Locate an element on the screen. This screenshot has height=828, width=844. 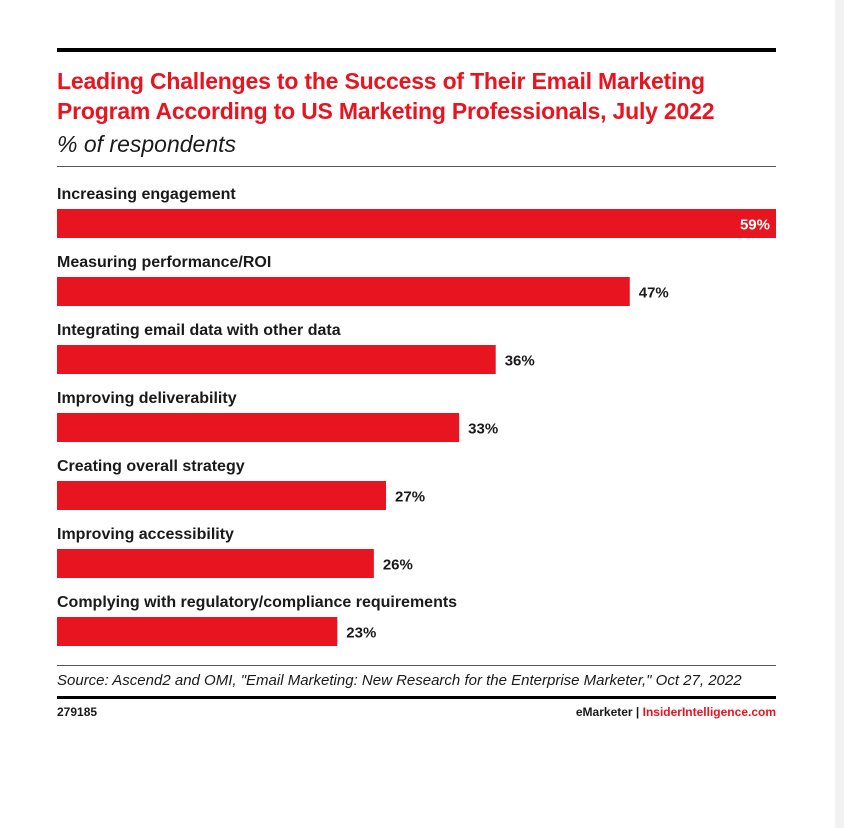
brand-insider-intelligence: InsiderIntelligence.com is located at coordinates (709, 712).